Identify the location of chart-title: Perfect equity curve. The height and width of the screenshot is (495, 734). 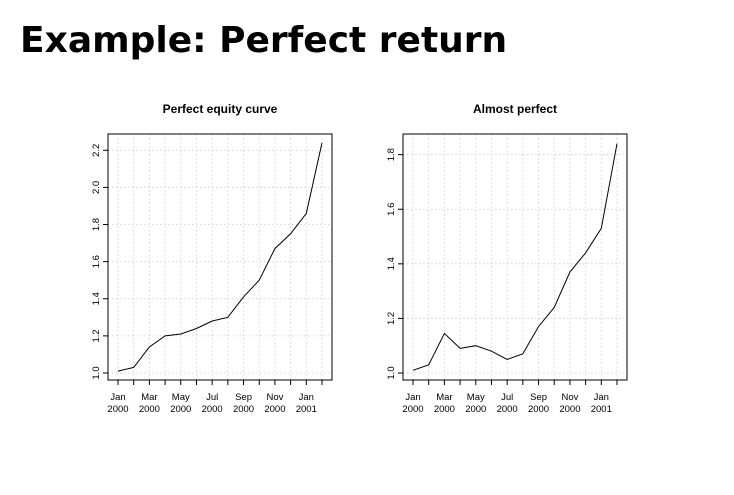
(220, 109).